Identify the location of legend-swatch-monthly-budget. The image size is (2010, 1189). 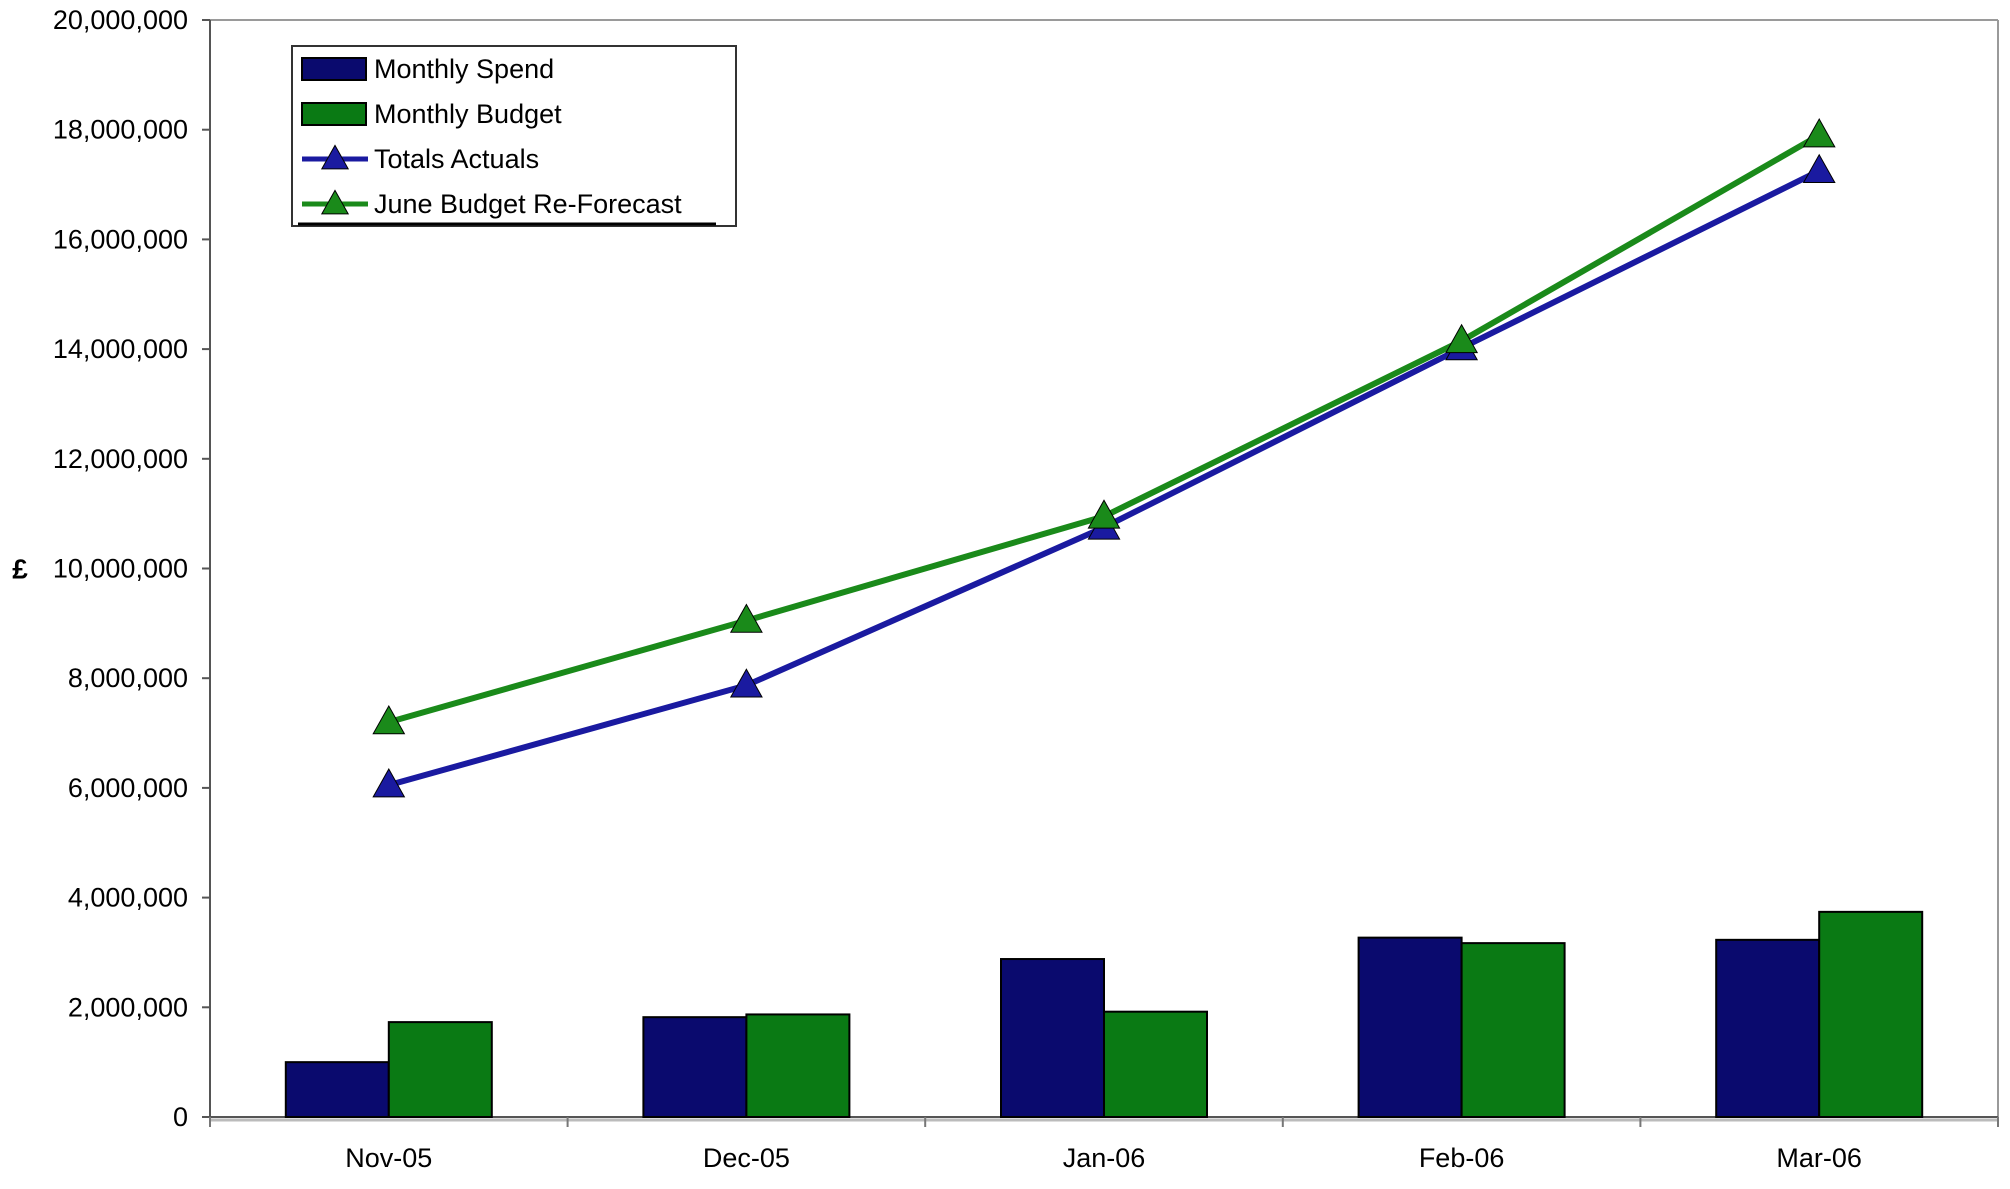
(334, 114).